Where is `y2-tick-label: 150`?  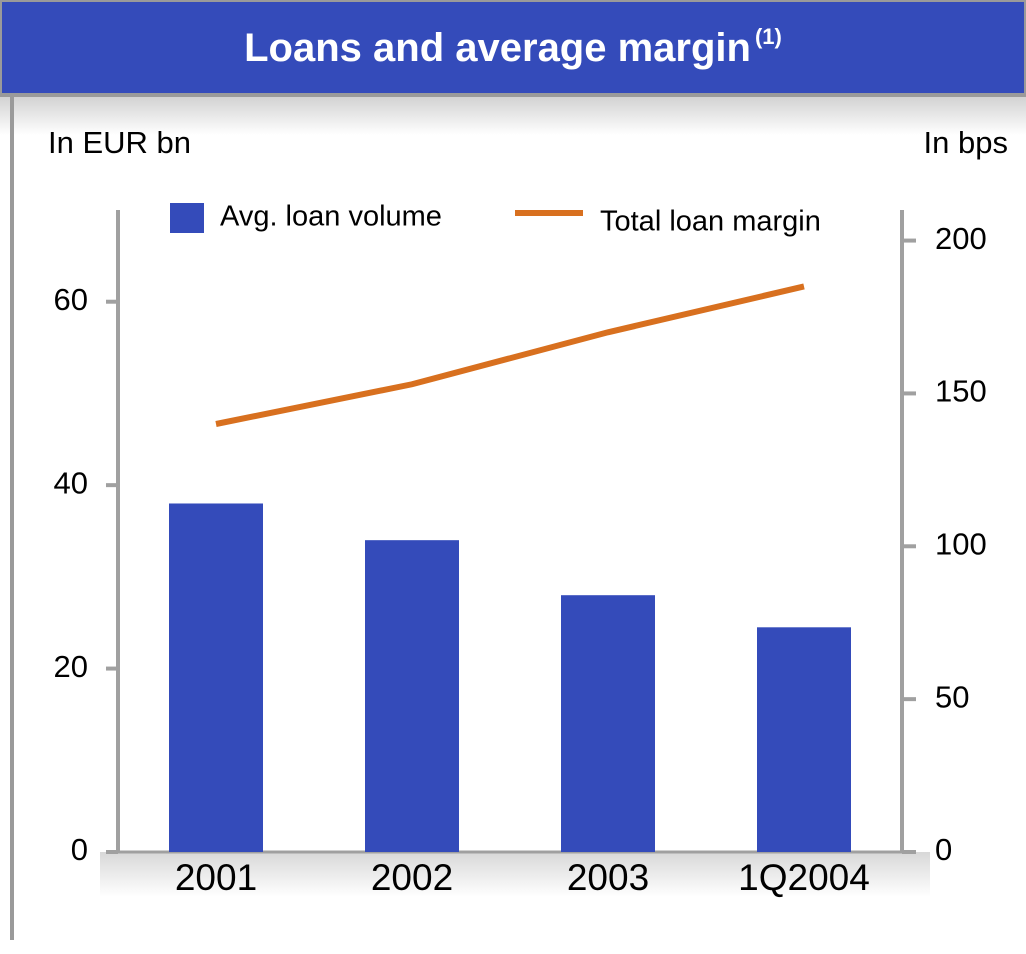 y2-tick-label: 150 is located at coordinates (961, 391).